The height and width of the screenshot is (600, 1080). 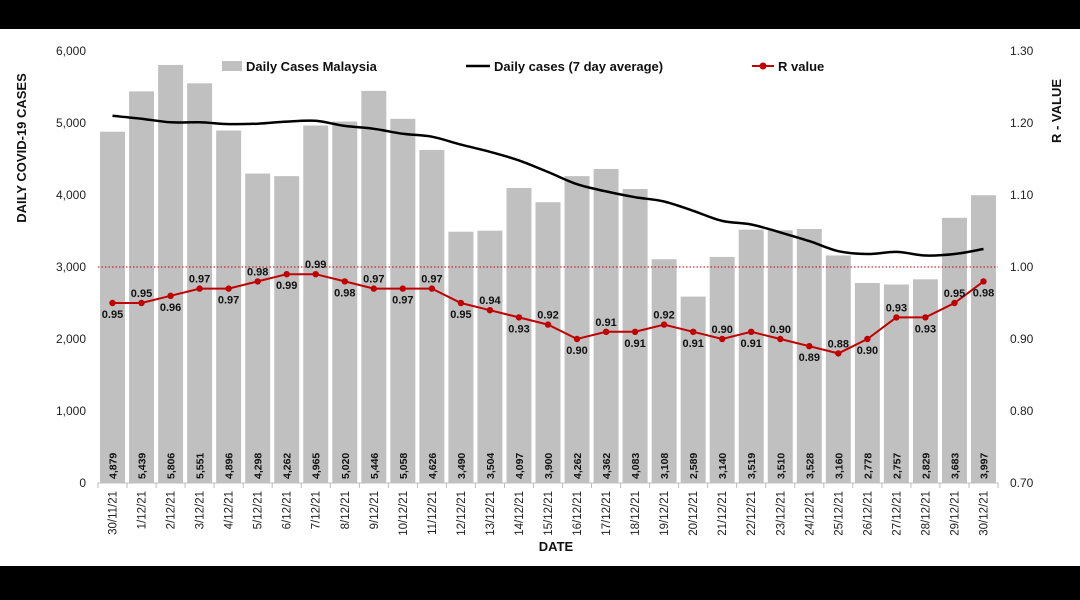 I want to click on r-value-label: 0.89, so click(x=809, y=358).